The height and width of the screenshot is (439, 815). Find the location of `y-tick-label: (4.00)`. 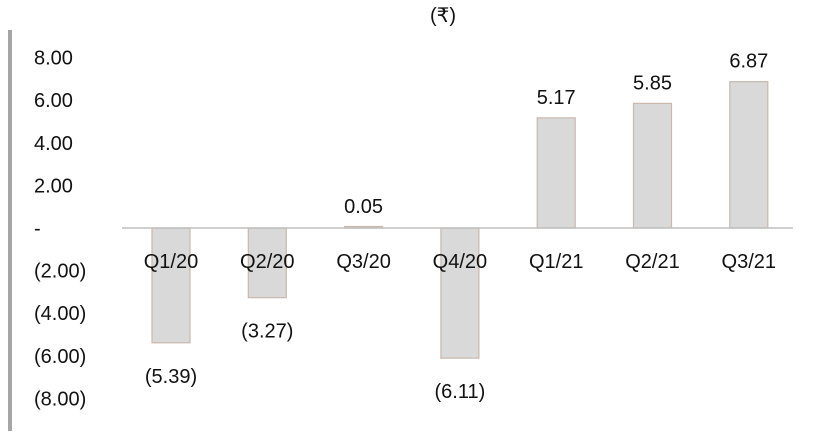

y-tick-label: (4.00) is located at coordinates (60, 314).